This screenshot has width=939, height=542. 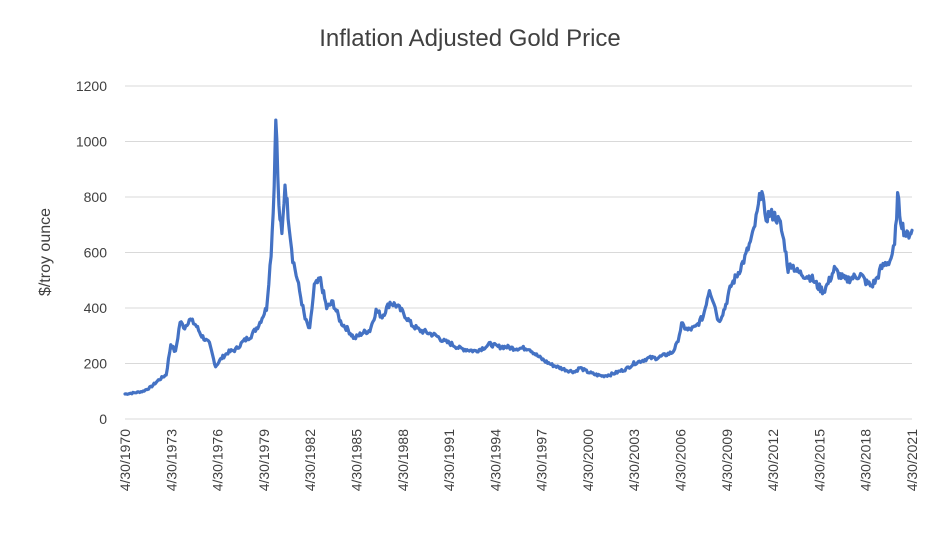 What do you see at coordinates (634, 460) in the screenshot?
I see `x-tick-label: 4/30/2003` at bounding box center [634, 460].